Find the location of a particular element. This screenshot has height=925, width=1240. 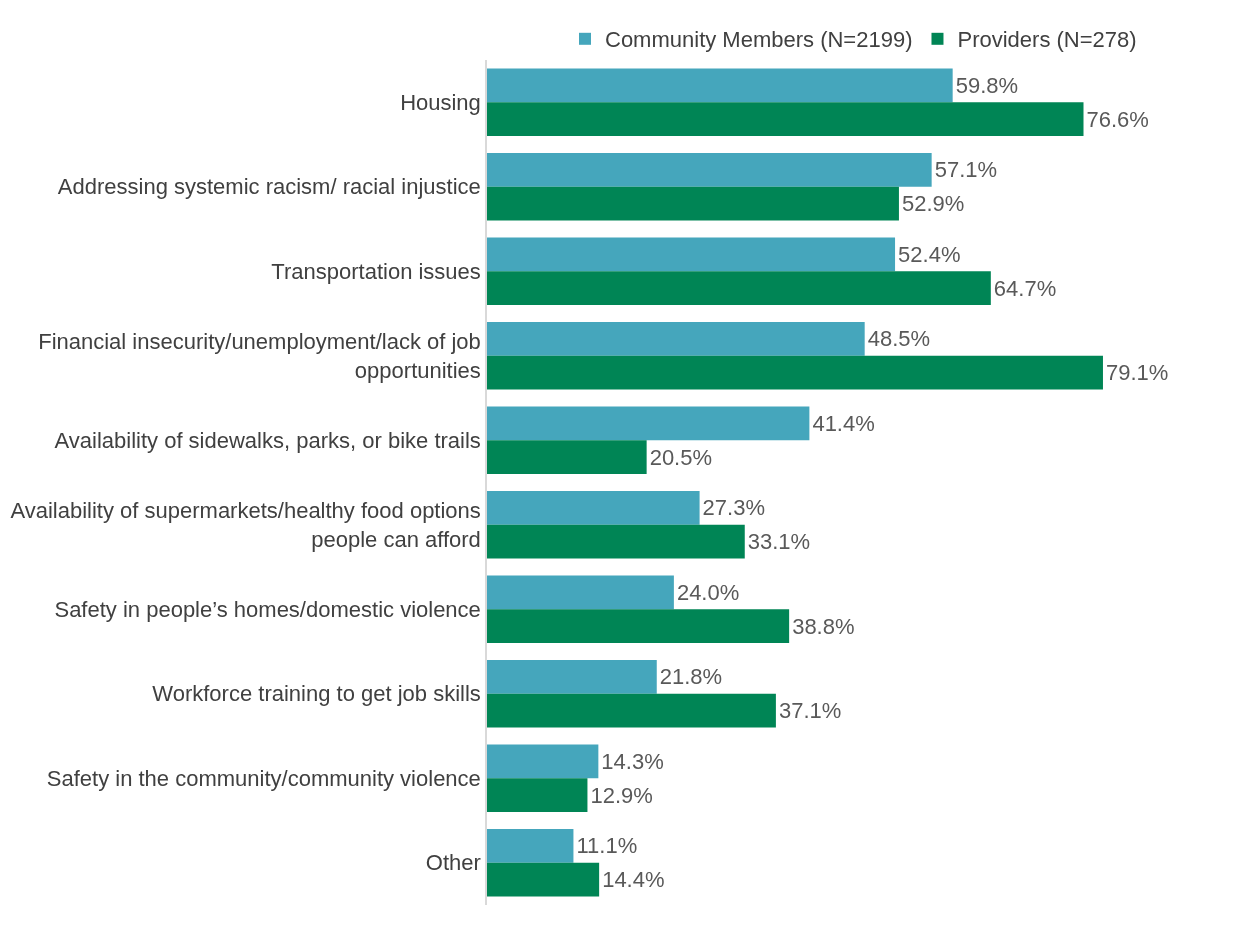

data-label: 33.1% is located at coordinates (779, 542).